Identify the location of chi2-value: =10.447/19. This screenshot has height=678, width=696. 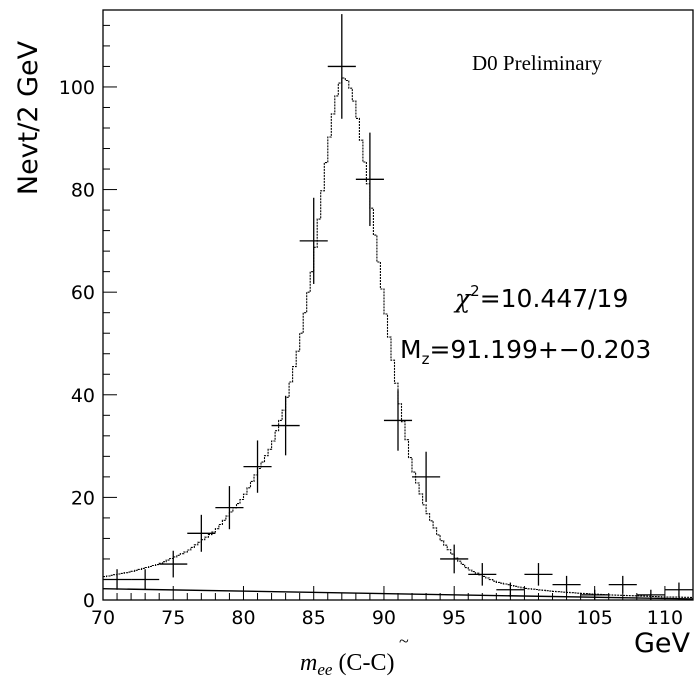
(554, 298).